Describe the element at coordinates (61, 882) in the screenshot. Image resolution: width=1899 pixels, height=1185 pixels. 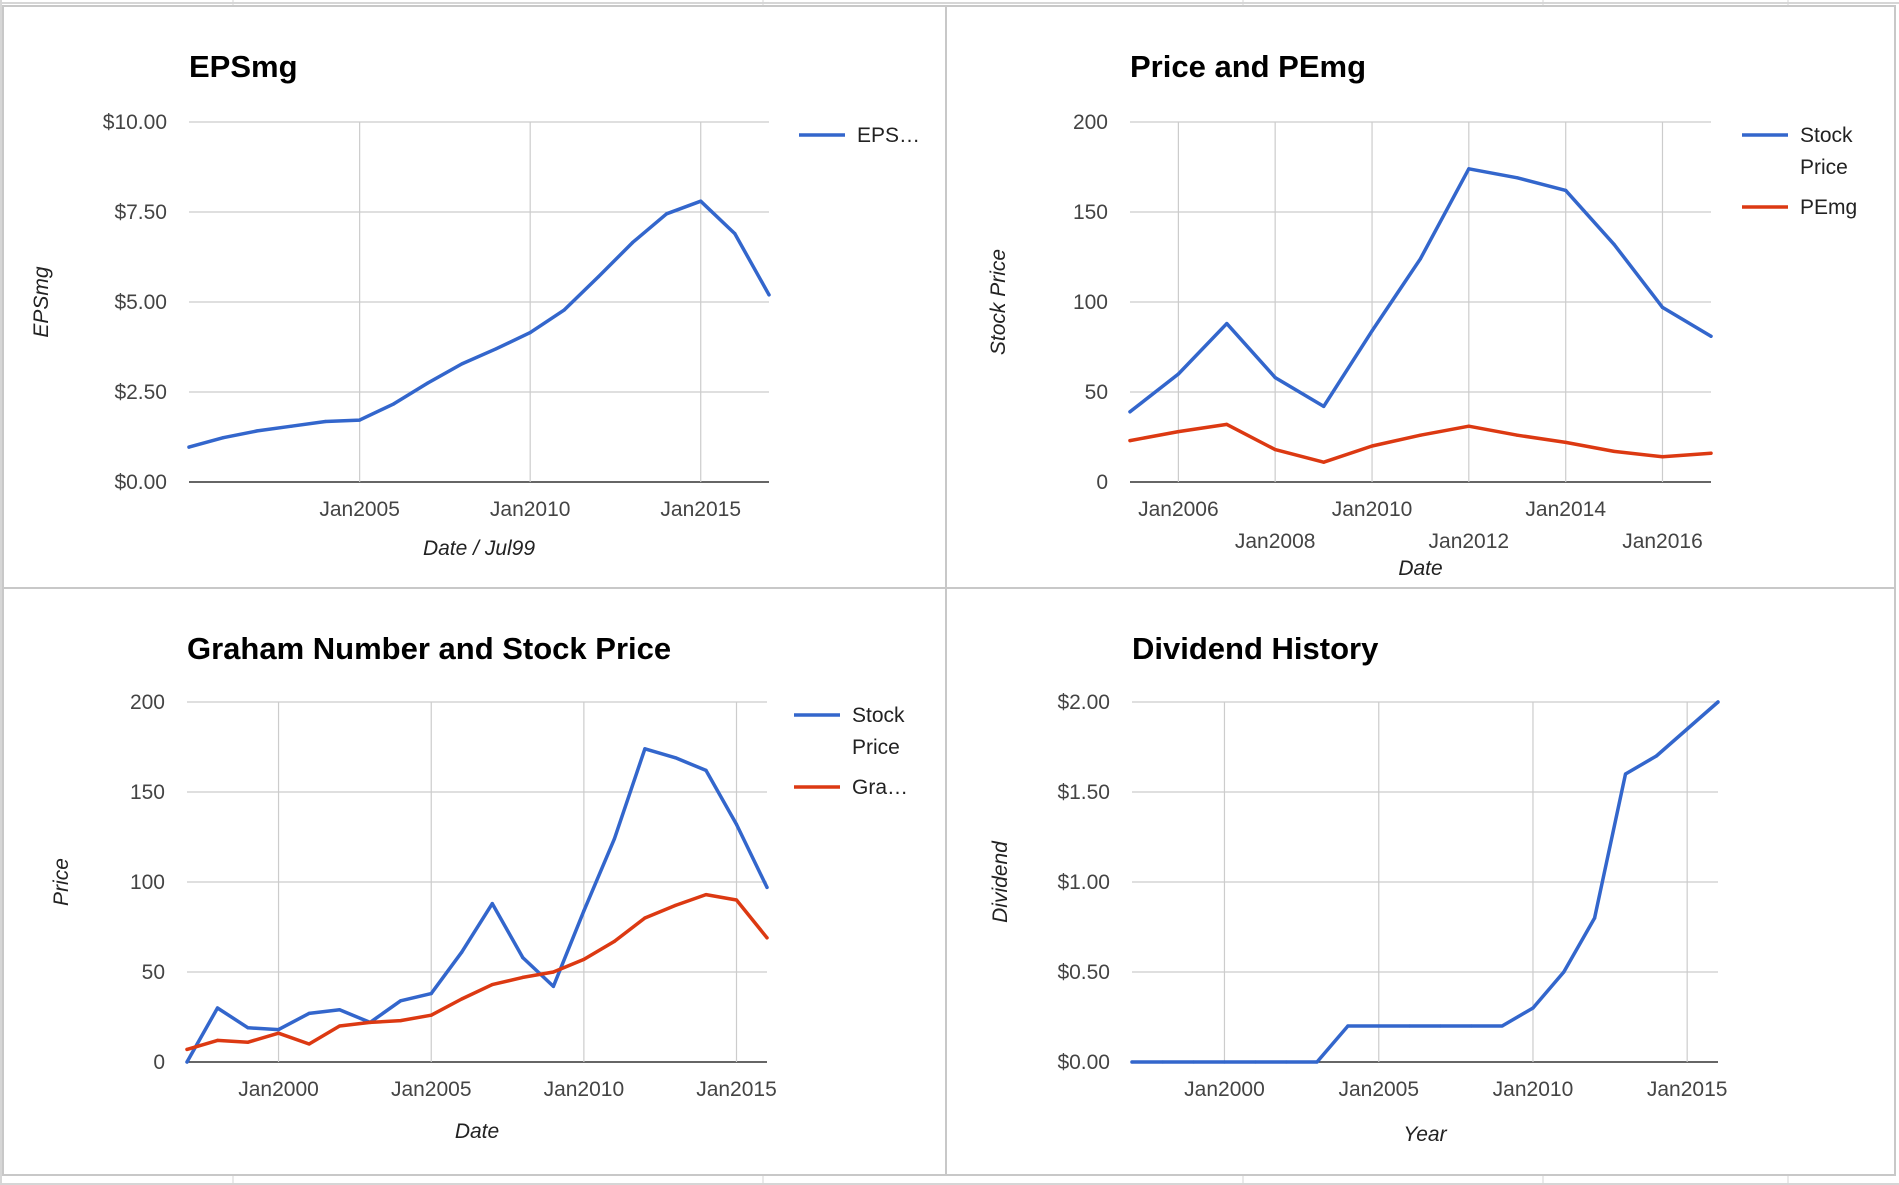
I see `y-axis-label: Price` at that location.